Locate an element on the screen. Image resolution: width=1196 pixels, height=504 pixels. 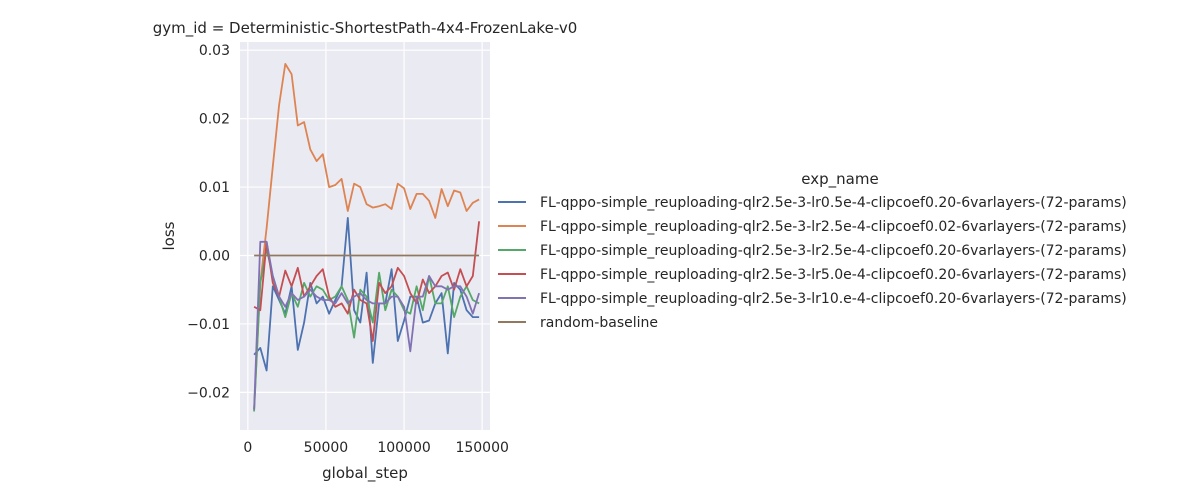
y-tick-label: 0.02 is located at coordinates (214, 120).